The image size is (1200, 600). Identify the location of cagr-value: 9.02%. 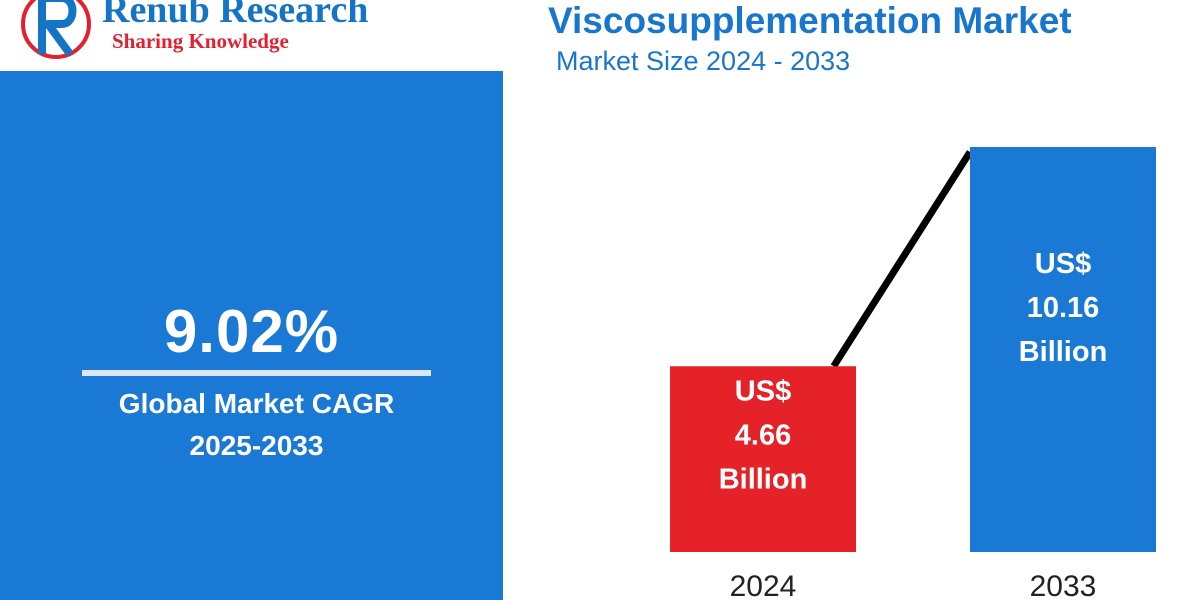
(251, 331).